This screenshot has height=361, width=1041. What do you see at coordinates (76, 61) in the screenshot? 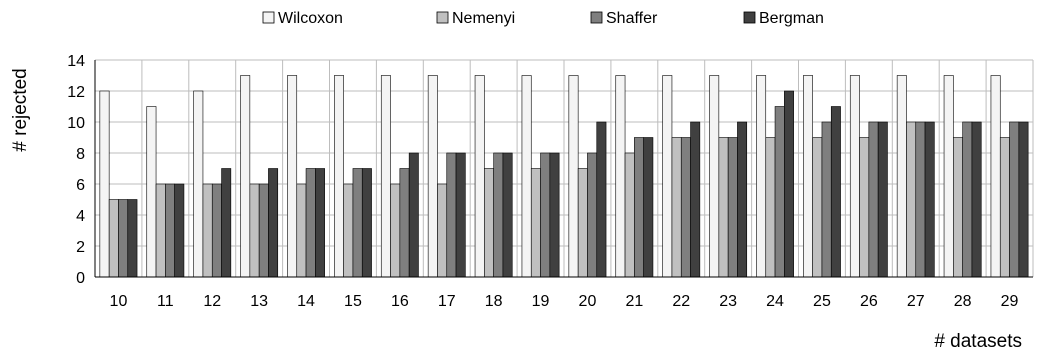
I see `y-tick-label: 14` at bounding box center [76, 61].